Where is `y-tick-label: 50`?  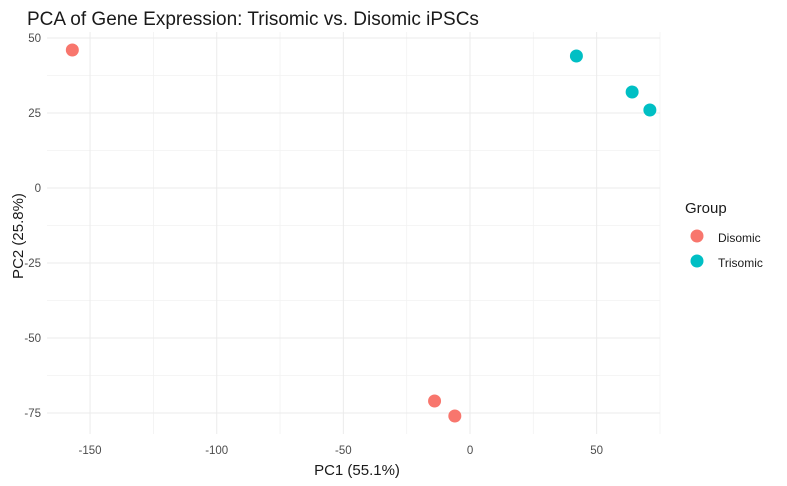
y-tick-label: 50 is located at coordinates (34, 39).